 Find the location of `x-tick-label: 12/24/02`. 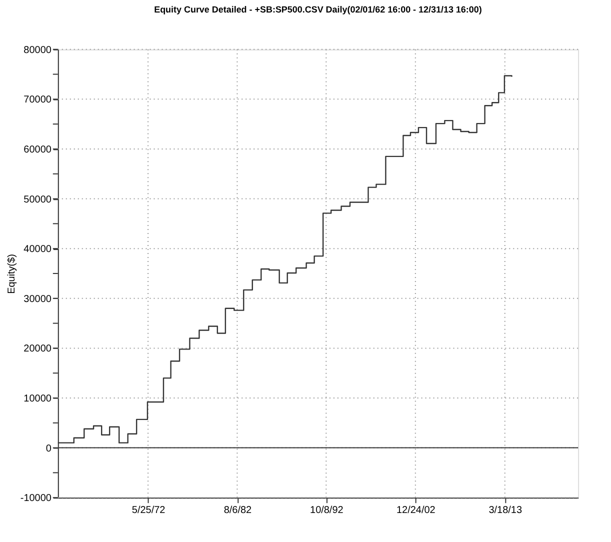

x-tick-label: 12/24/02 is located at coordinates (416, 510).